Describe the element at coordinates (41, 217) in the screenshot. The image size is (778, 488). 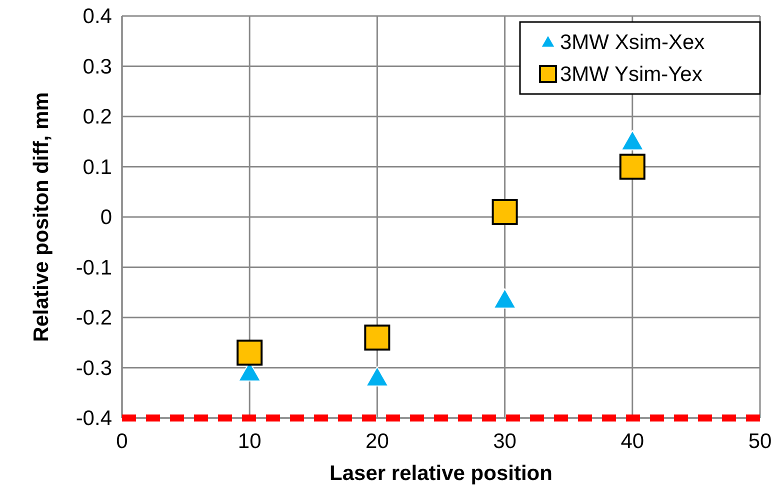
I see `y-axis-title: Relative positon diff, mm` at that location.